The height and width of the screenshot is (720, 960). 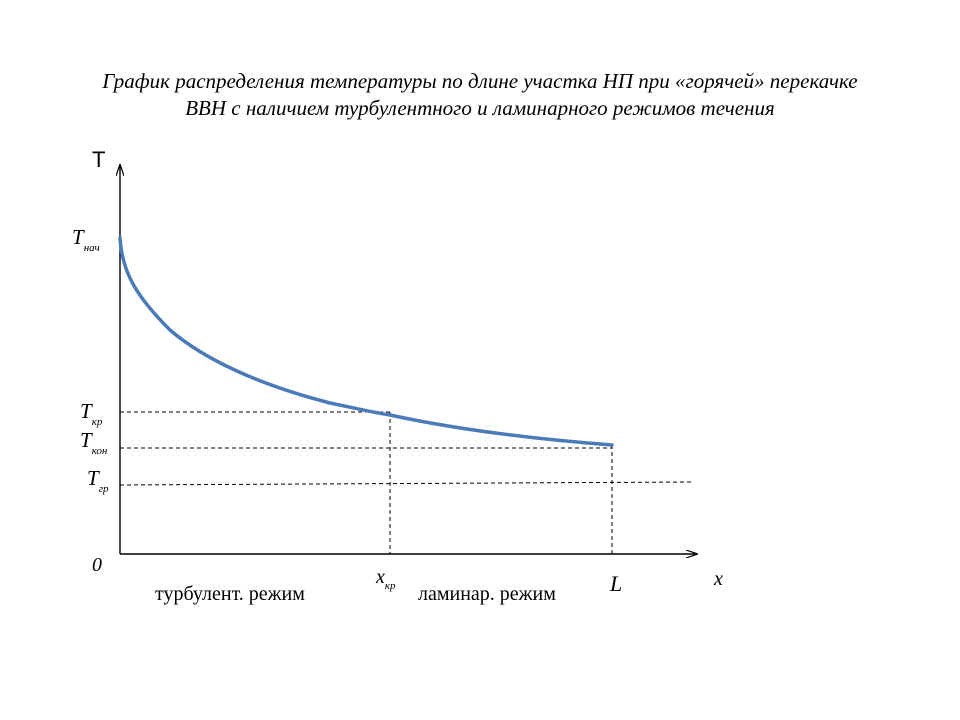 I want to click on t-end-label: Tкон, so click(x=94, y=442).